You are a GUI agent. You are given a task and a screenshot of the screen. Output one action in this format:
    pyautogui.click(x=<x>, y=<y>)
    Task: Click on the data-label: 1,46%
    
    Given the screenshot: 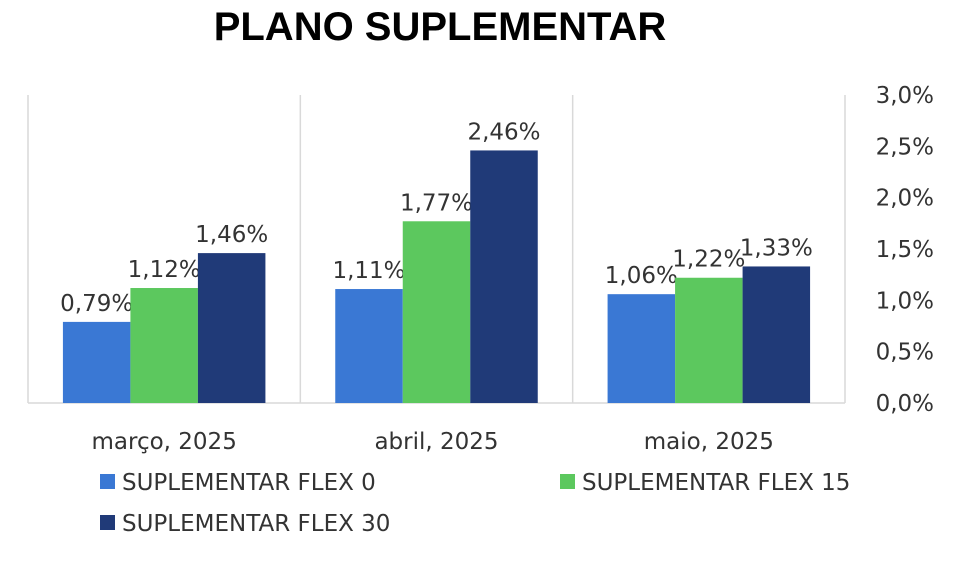 What is the action you would take?
    pyautogui.click(x=231, y=235)
    